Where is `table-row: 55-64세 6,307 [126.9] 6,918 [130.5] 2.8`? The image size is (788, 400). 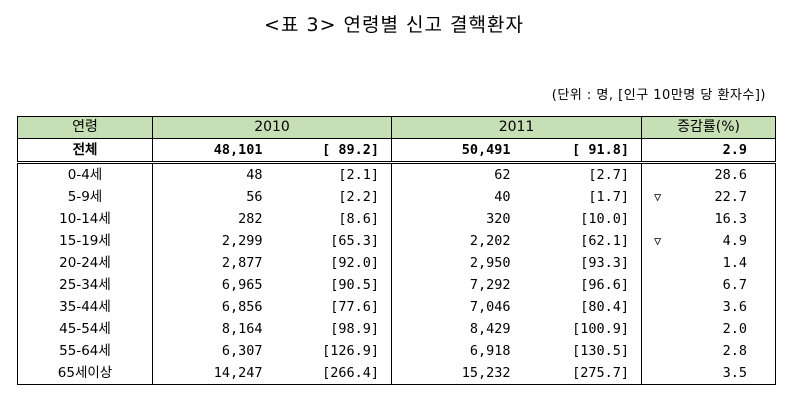
table-row: 55-64세 6,307 [126.9] 6,918 [130.5] 2.8 is located at coordinates (397, 351).